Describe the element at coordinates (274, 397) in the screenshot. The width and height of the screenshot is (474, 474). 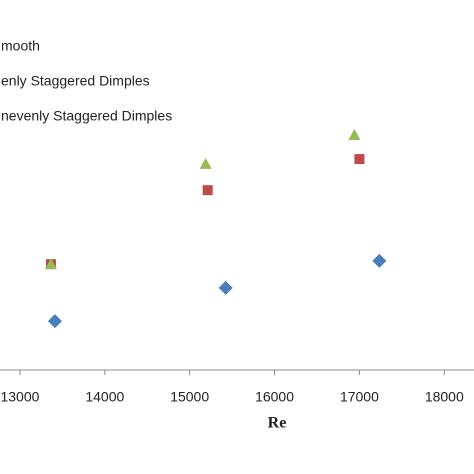
I see `x-tick-label: 16000` at that location.